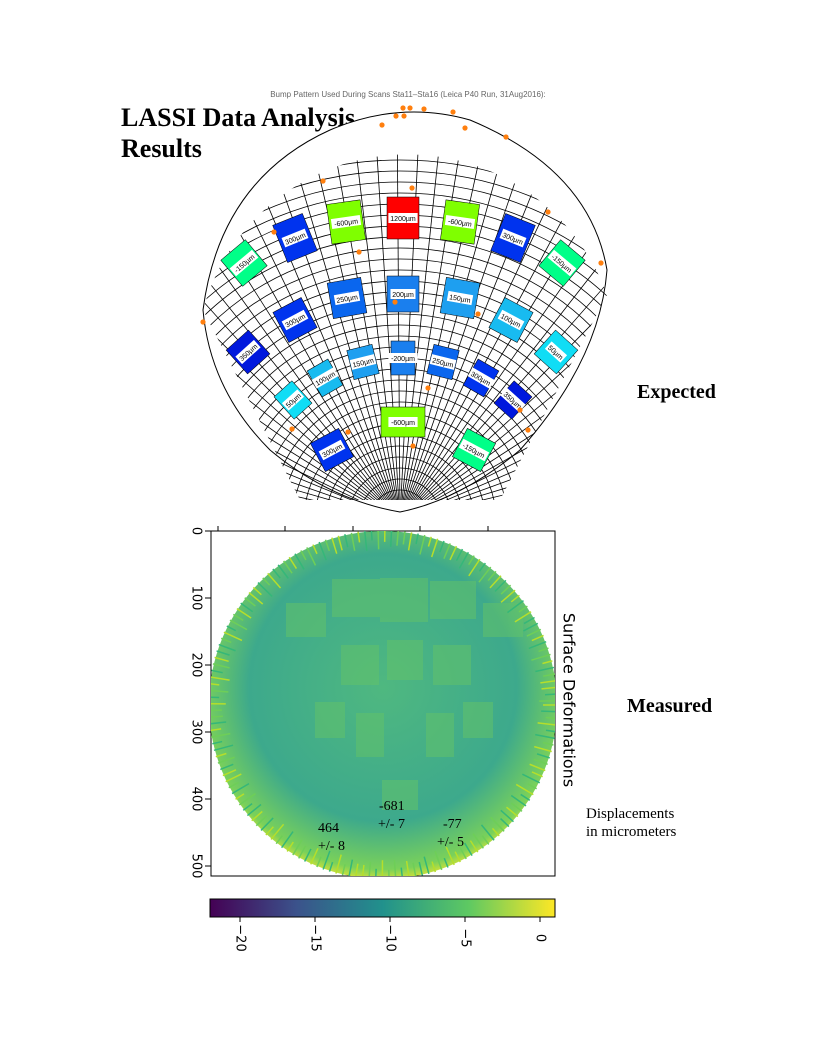  What do you see at coordinates (540, 938) in the screenshot?
I see `colorbar-tick-label: 0` at bounding box center [540, 938].